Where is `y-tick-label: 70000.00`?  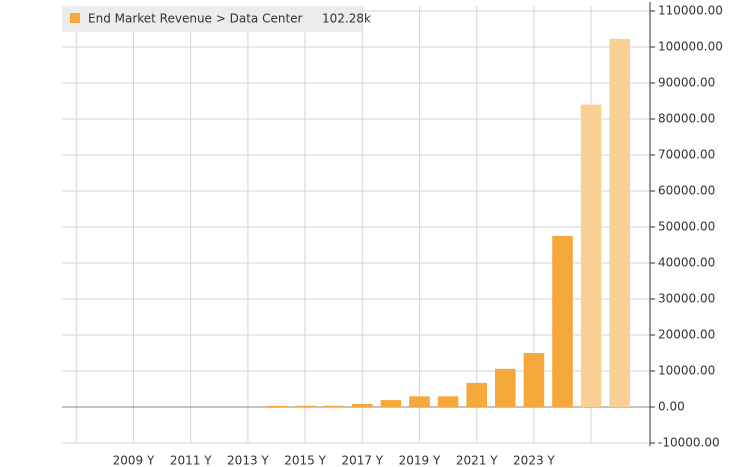 y-tick-label: 70000.00 is located at coordinates (686, 155).